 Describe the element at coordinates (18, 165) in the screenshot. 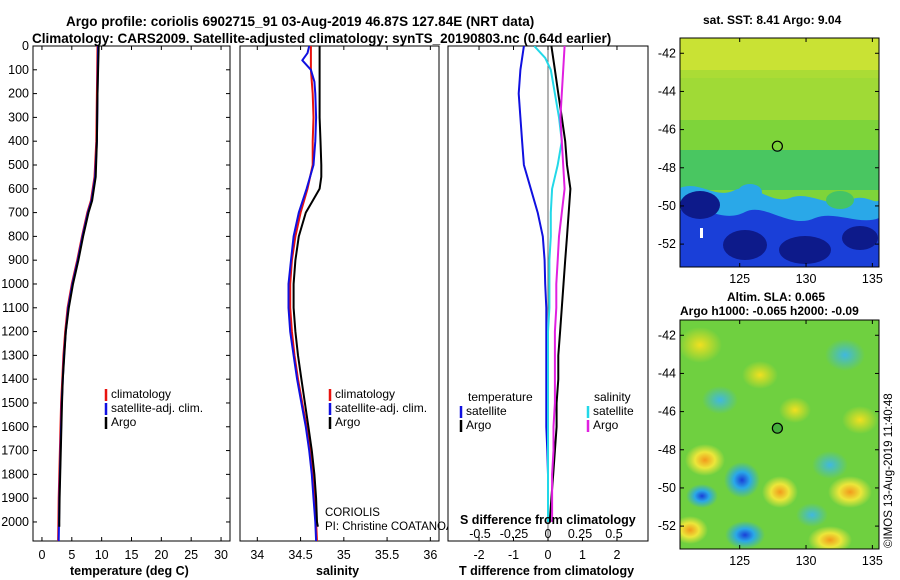

I see `depth-tick-label: 500` at that location.